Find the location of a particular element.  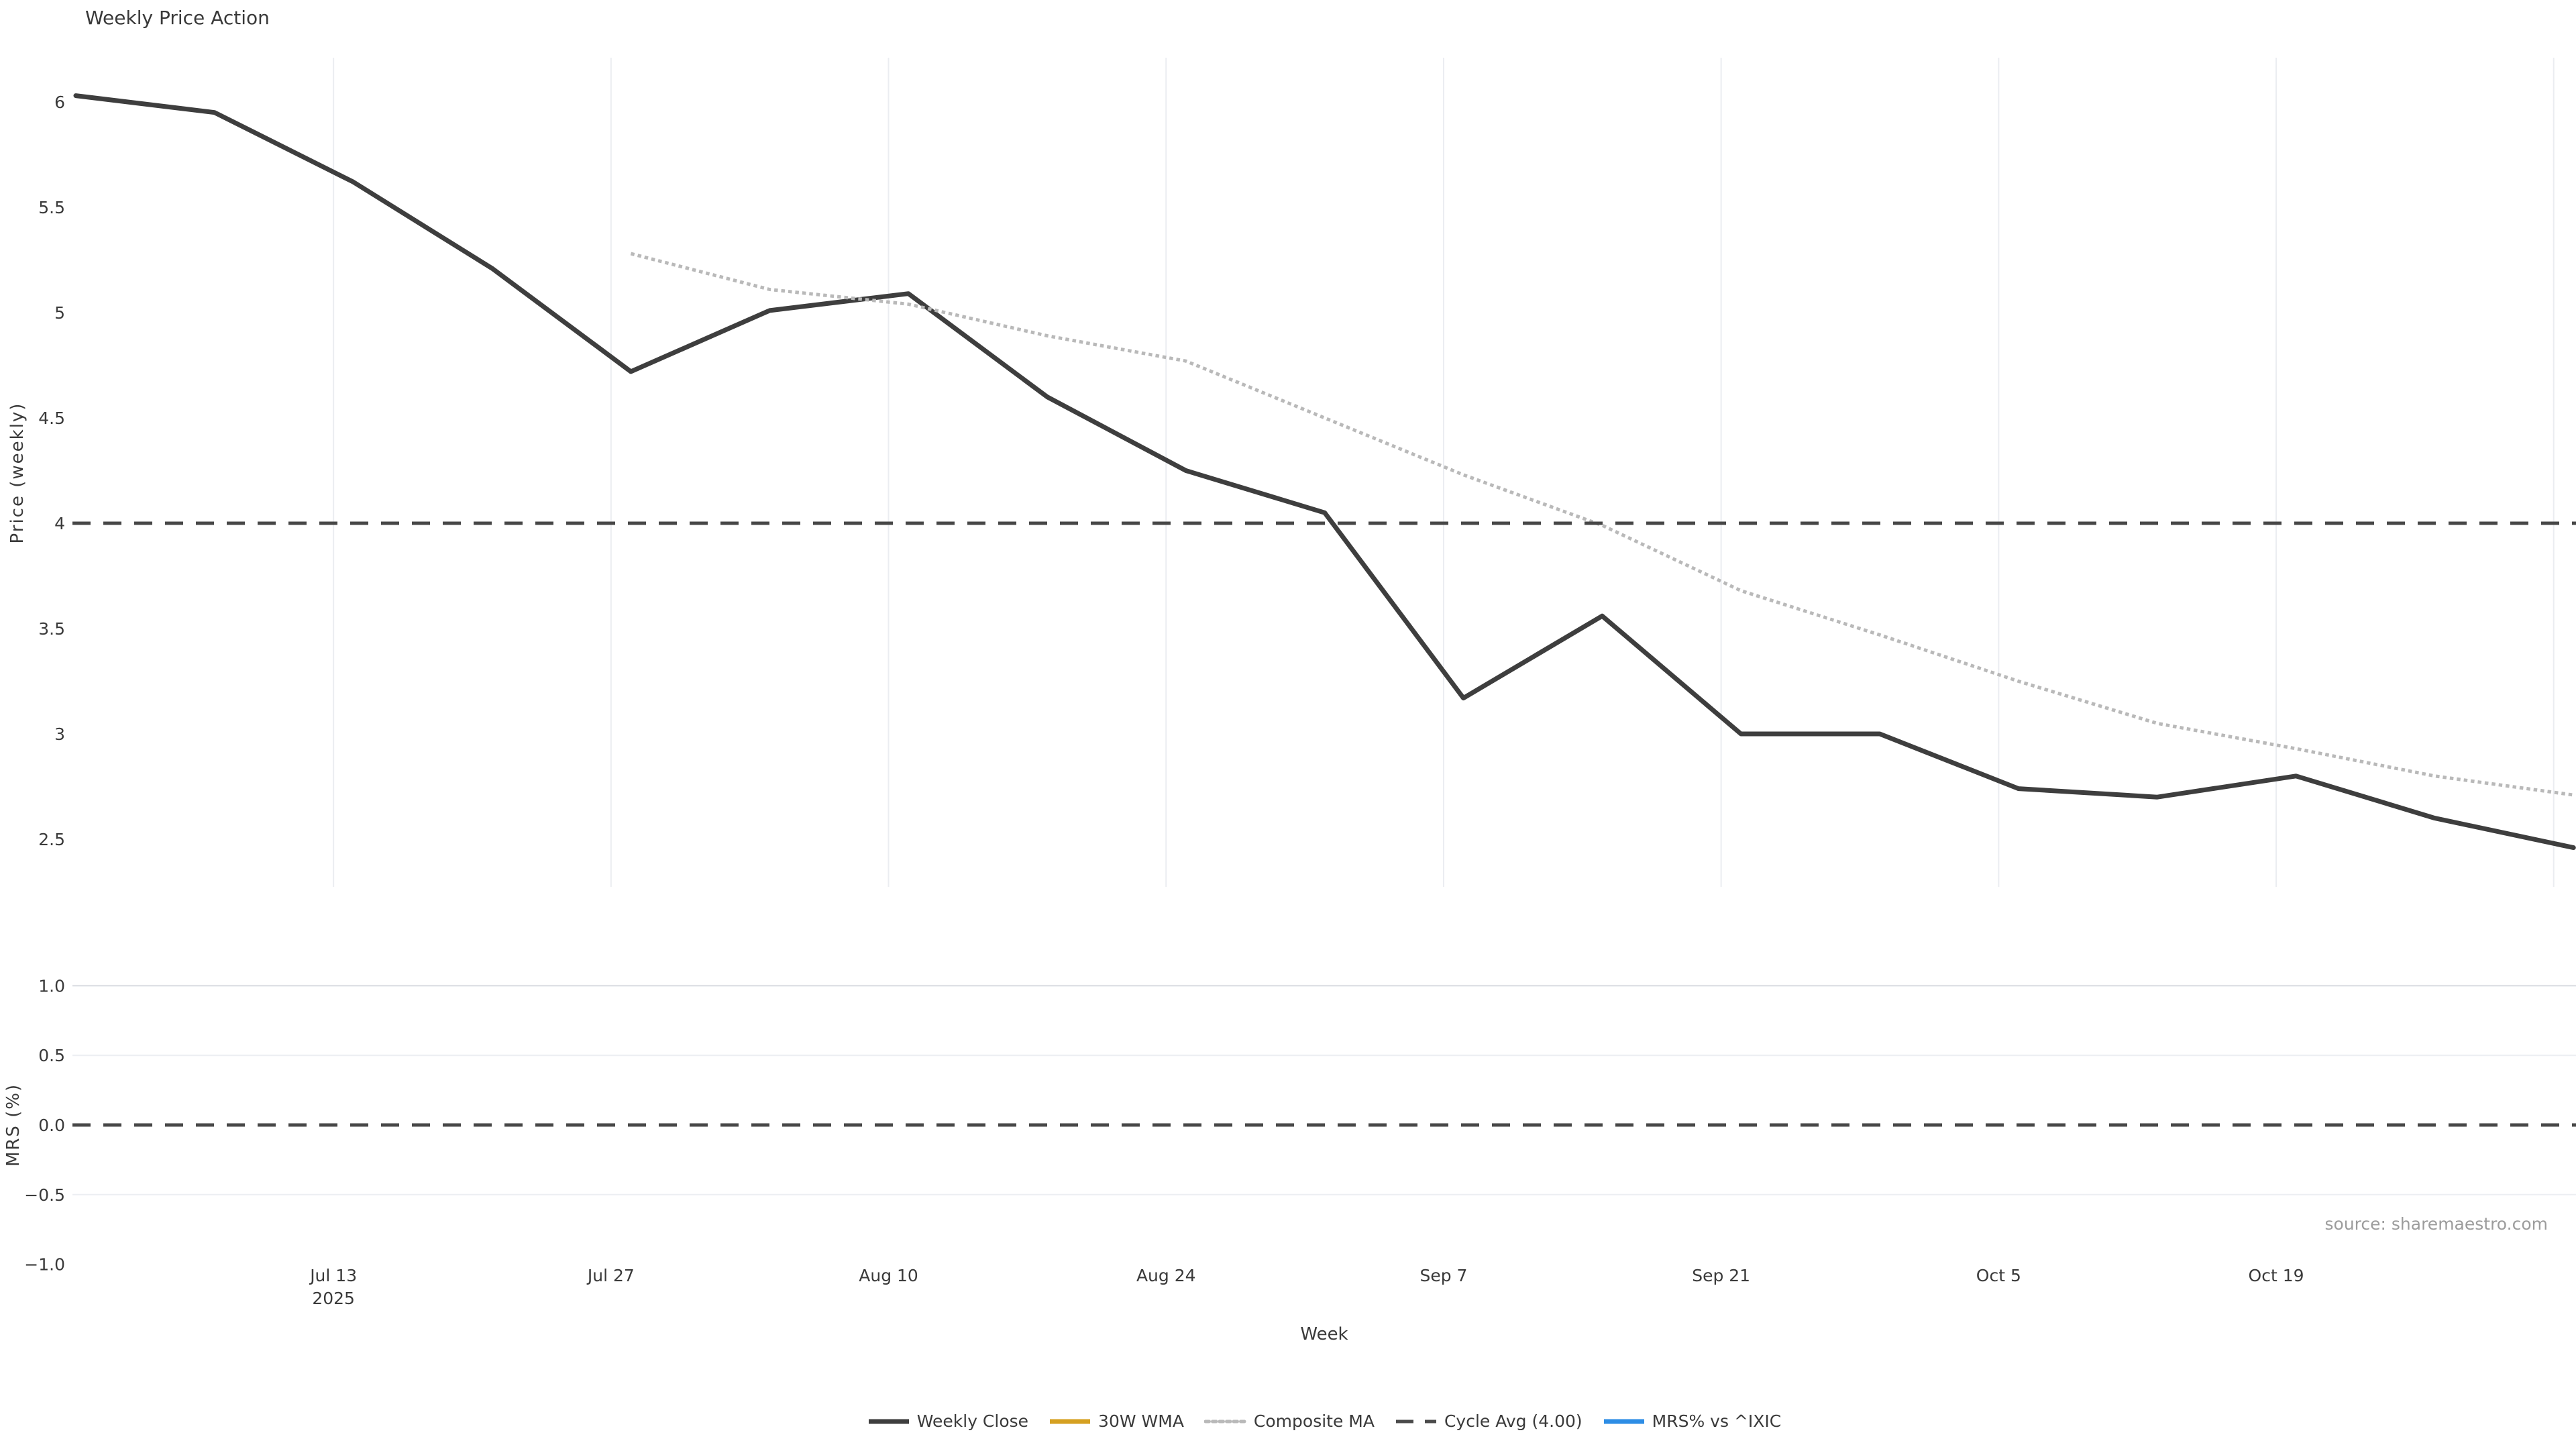

legend-swatch-composite-ma-line is located at coordinates (1225, 1421).